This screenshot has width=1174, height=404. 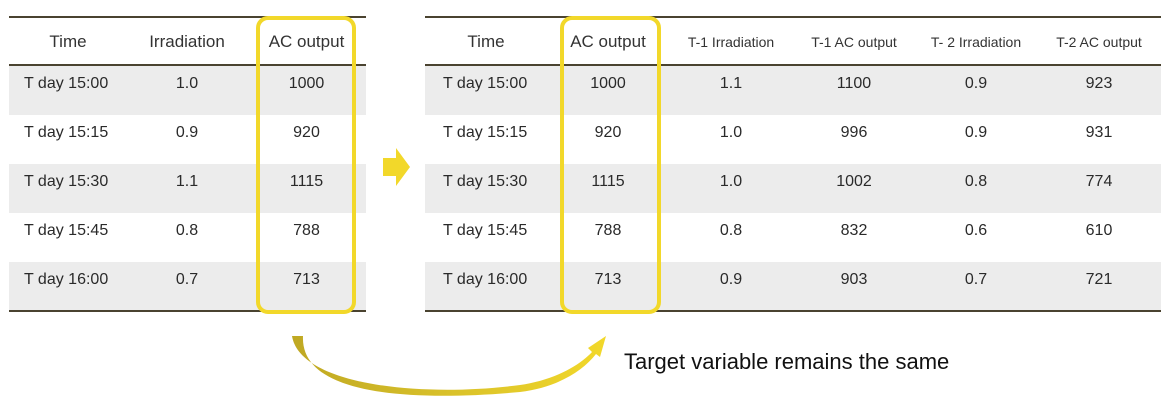 What do you see at coordinates (187, 132) in the screenshot?
I see `irradiation-cell: 0.9` at bounding box center [187, 132].